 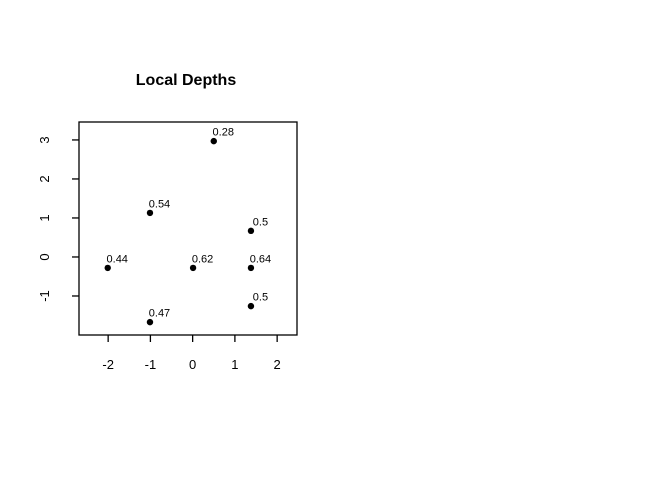 What do you see at coordinates (44, 178) in the screenshot?
I see `y-axis-tick-label: 2` at bounding box center [44, 178].